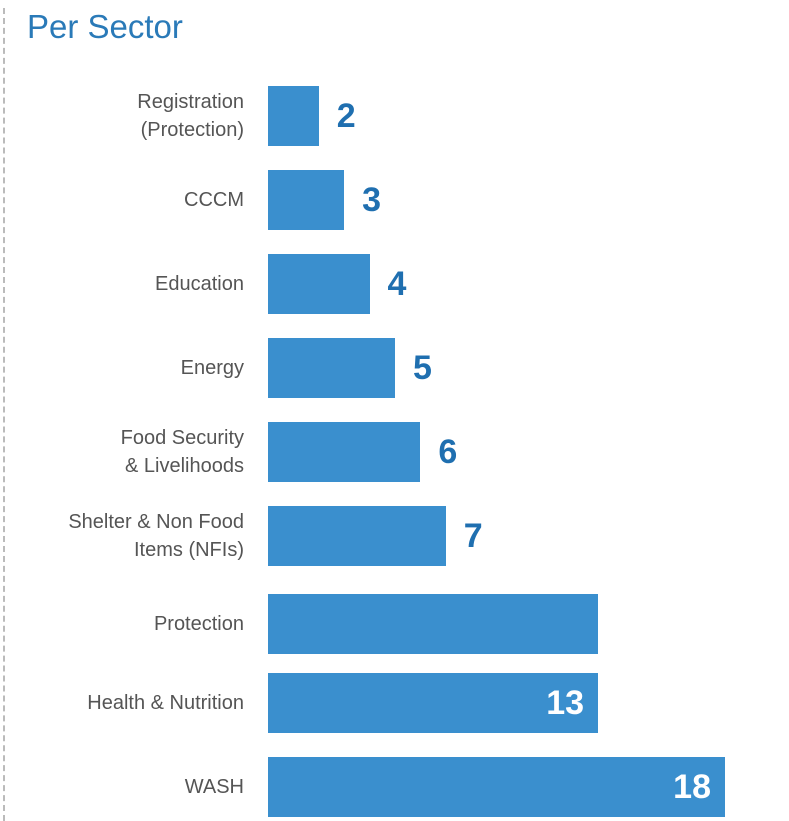 The image size is (789, 821). What do you see at coordinates (565, 702) in the screenshot?
I see `value-label: 13` at bounding box center [565, 702].